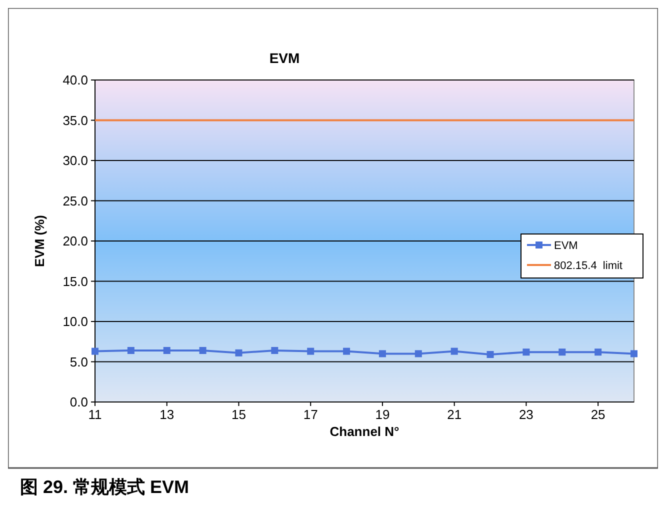 Image resolution: width=666 pixels, height=513 pixels. I want to click on x-tick-label: 11, so click(95, 414).